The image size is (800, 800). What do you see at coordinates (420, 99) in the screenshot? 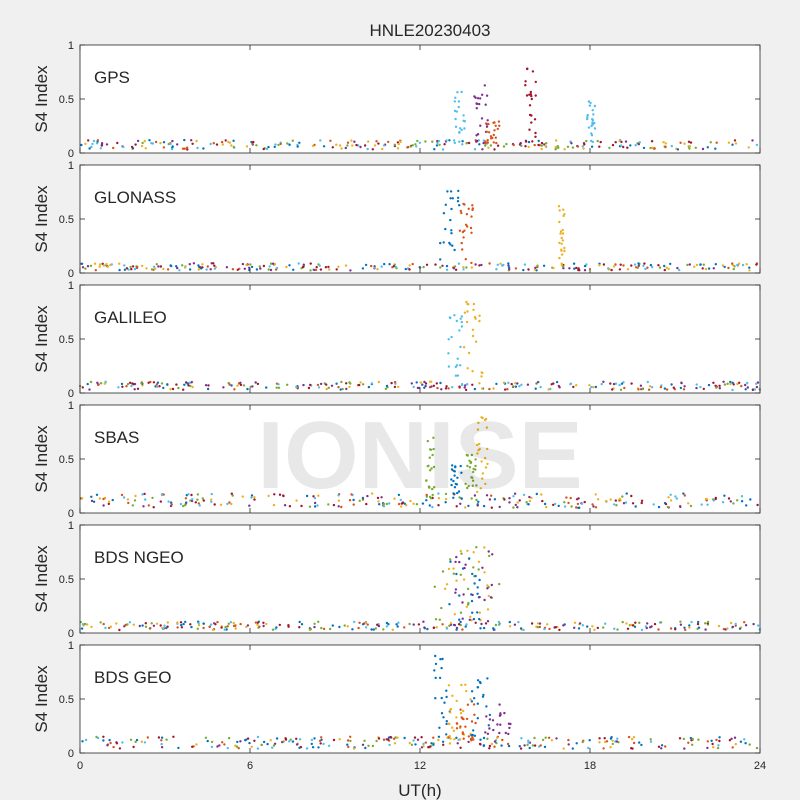
I see `plot-area` at bounding box center [420, 99].